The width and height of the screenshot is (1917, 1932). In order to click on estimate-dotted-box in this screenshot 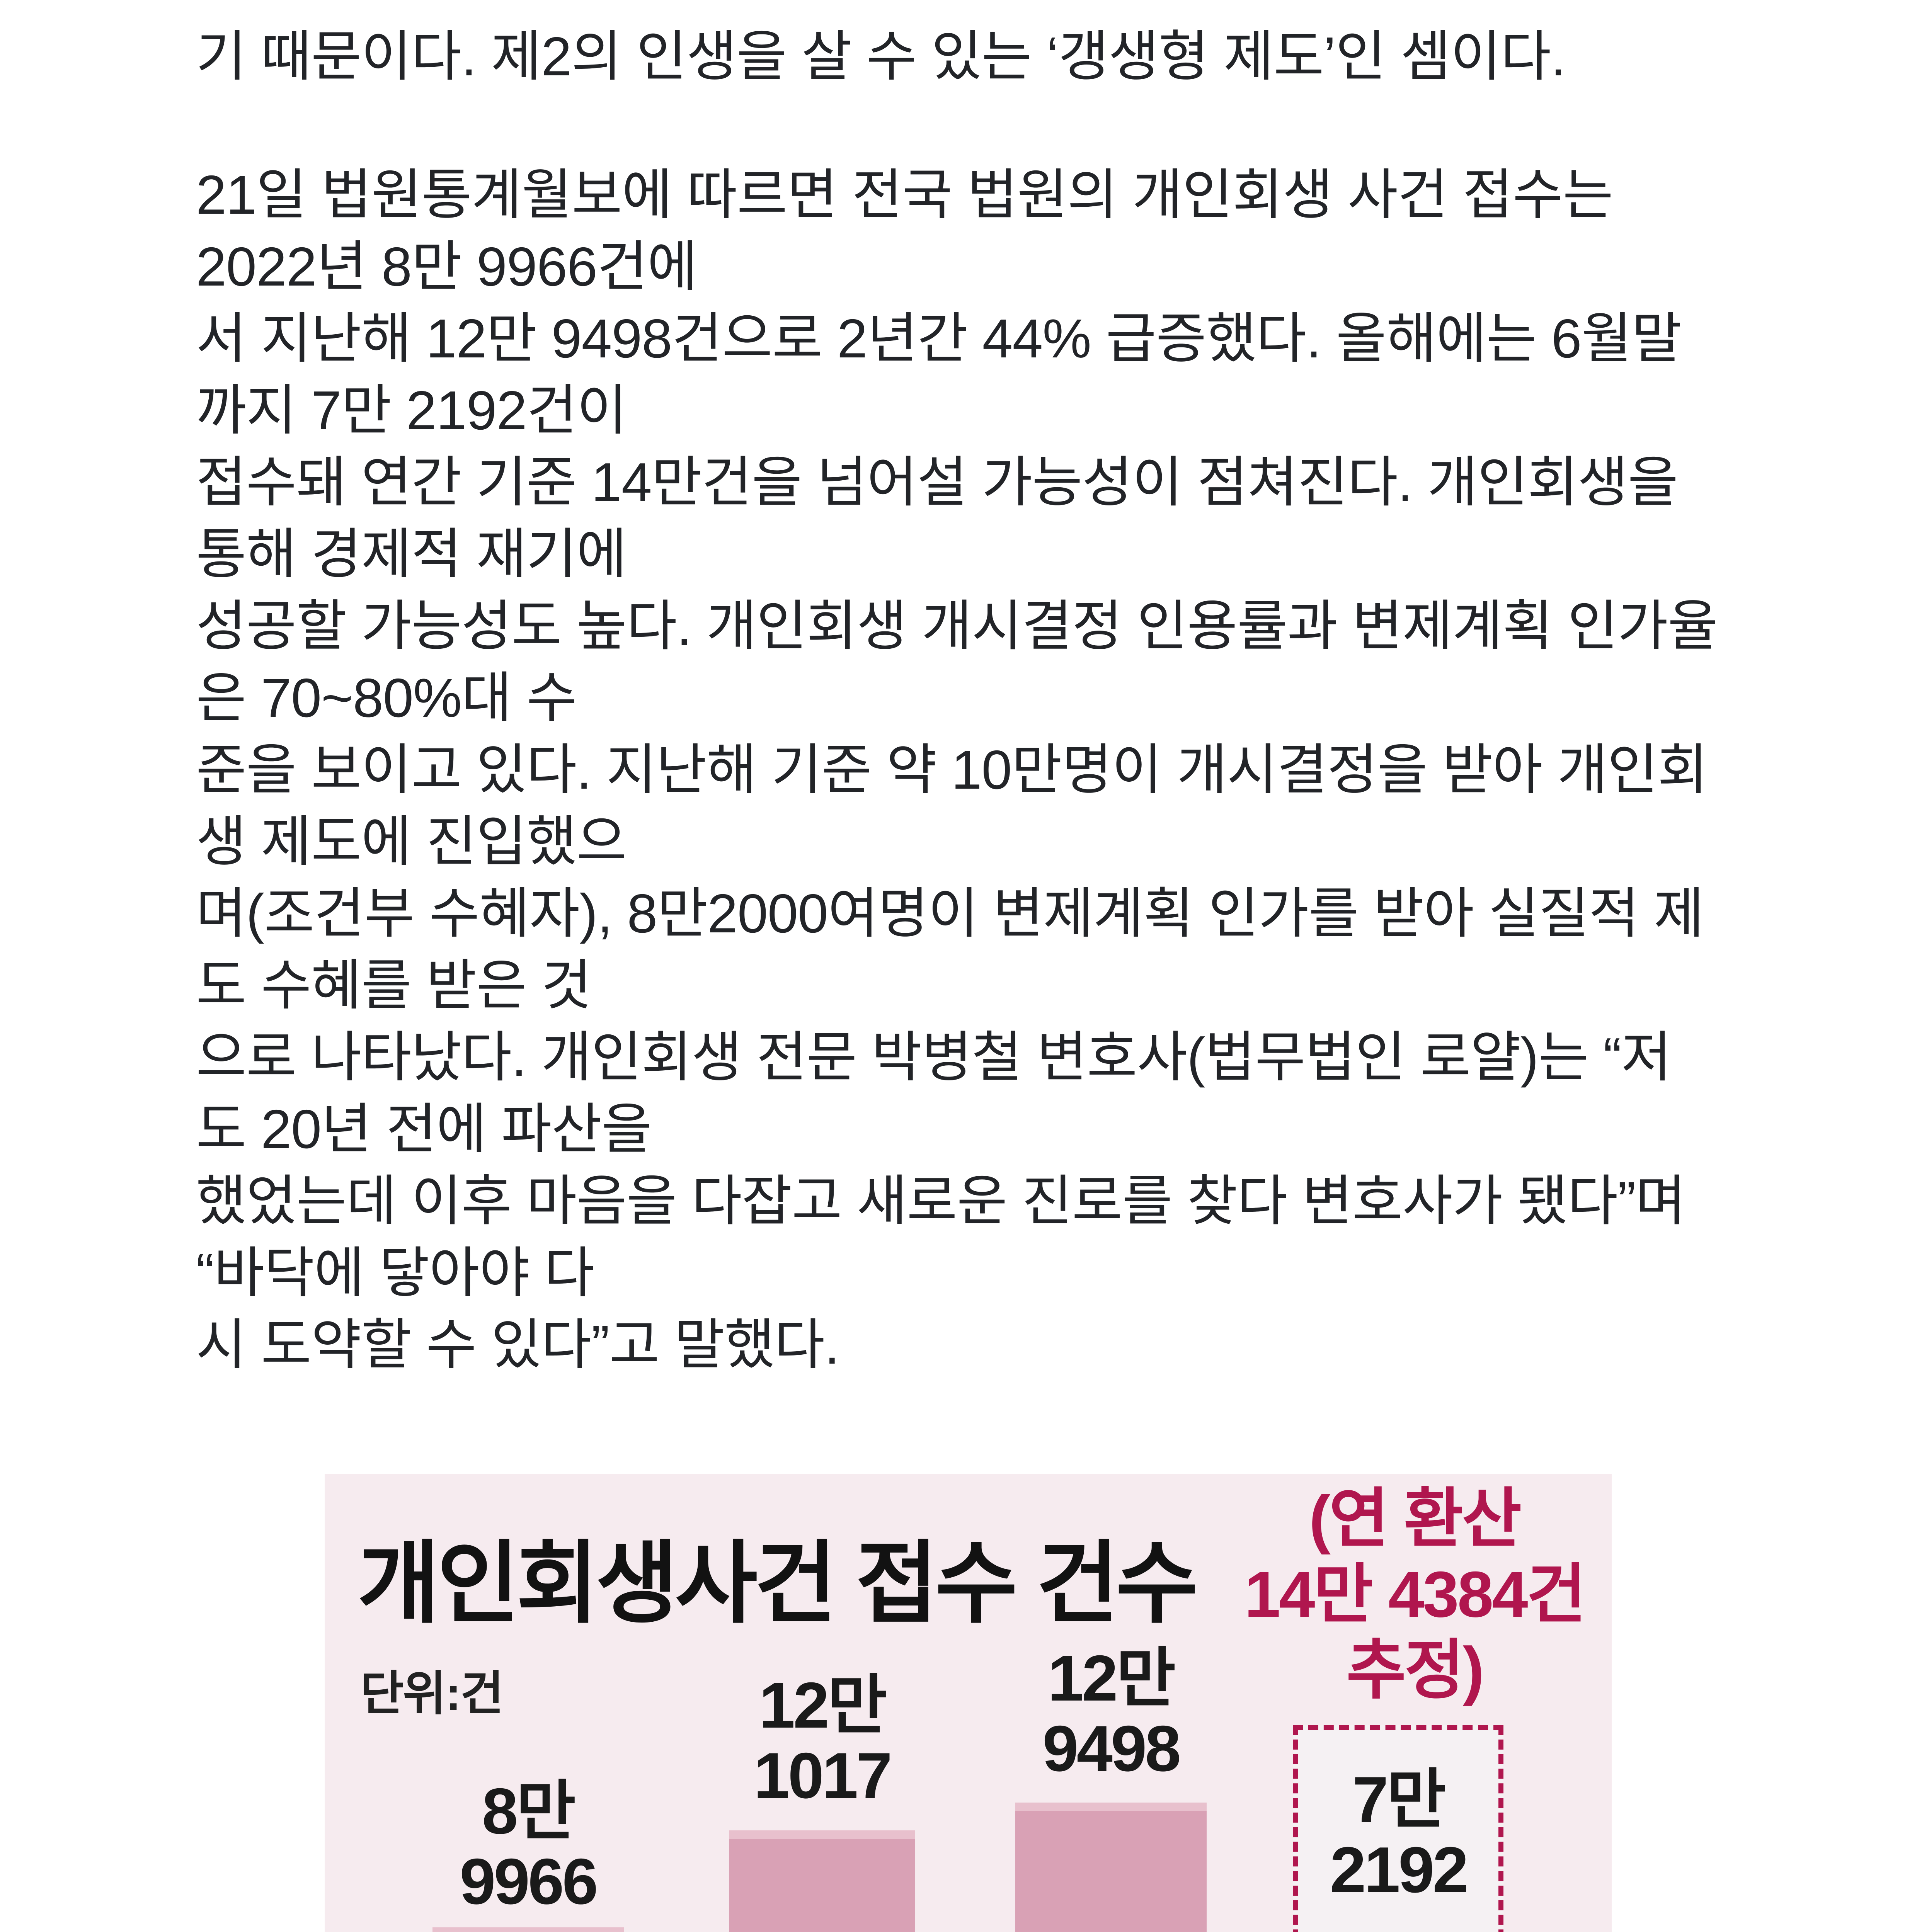, I will do `click(1398, 1828)`.